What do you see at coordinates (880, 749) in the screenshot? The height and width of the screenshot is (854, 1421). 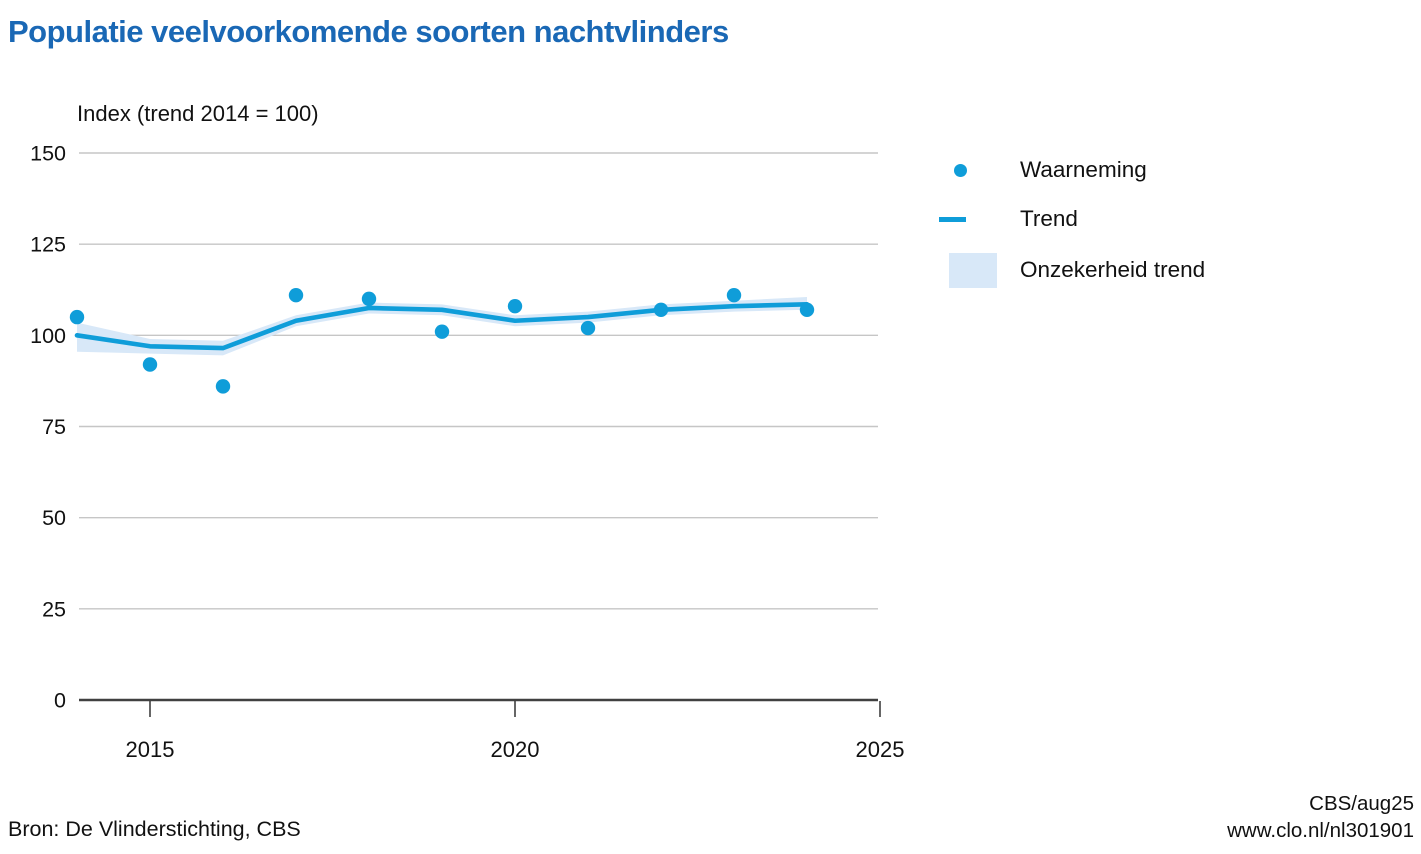 I see `x-tick-label: 2025` at bounding box center [880, 749].